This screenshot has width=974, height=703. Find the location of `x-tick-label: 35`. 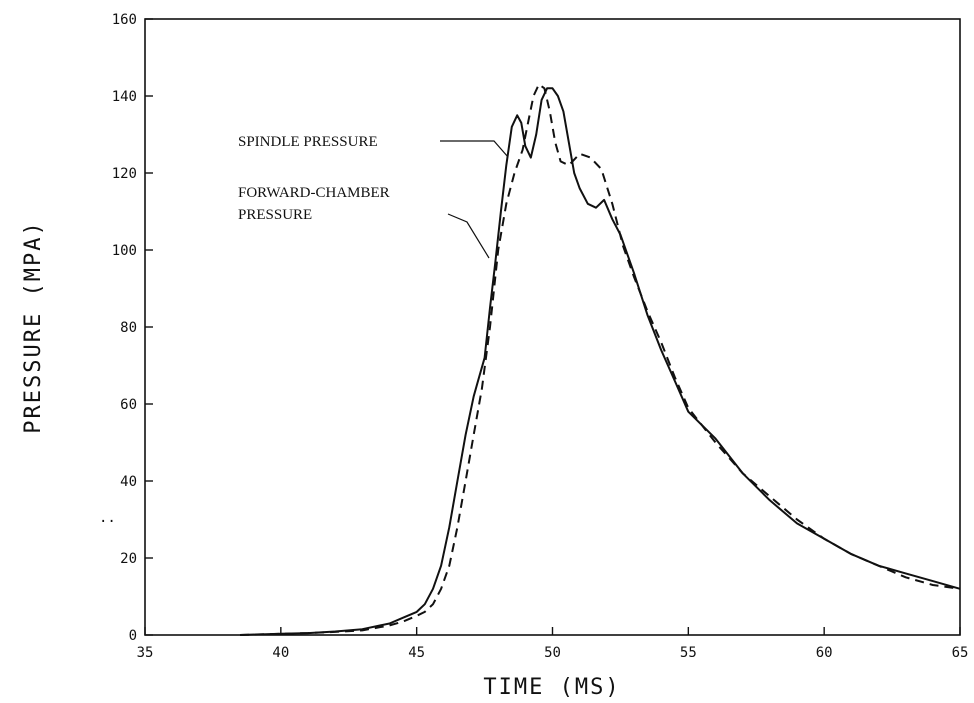

x-tick-label: 35 is located at coordinates (145, 653).